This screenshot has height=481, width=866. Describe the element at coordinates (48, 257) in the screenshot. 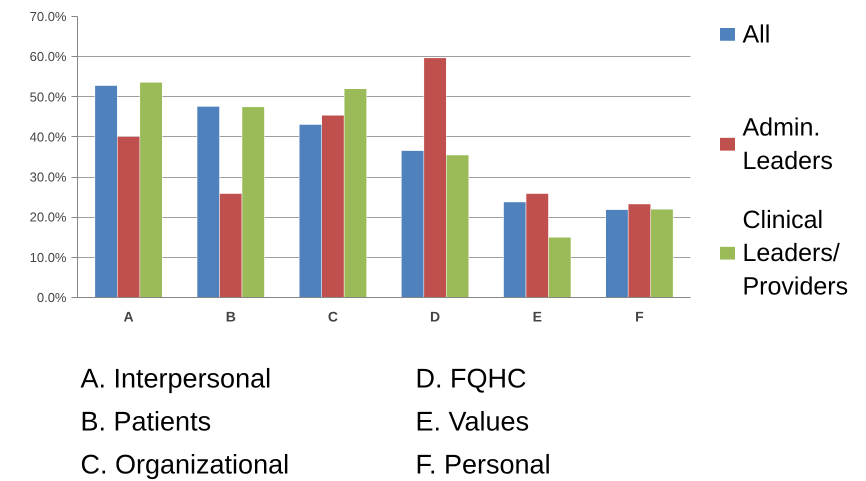

I see `y-tick-label: 10.0%` at that location.